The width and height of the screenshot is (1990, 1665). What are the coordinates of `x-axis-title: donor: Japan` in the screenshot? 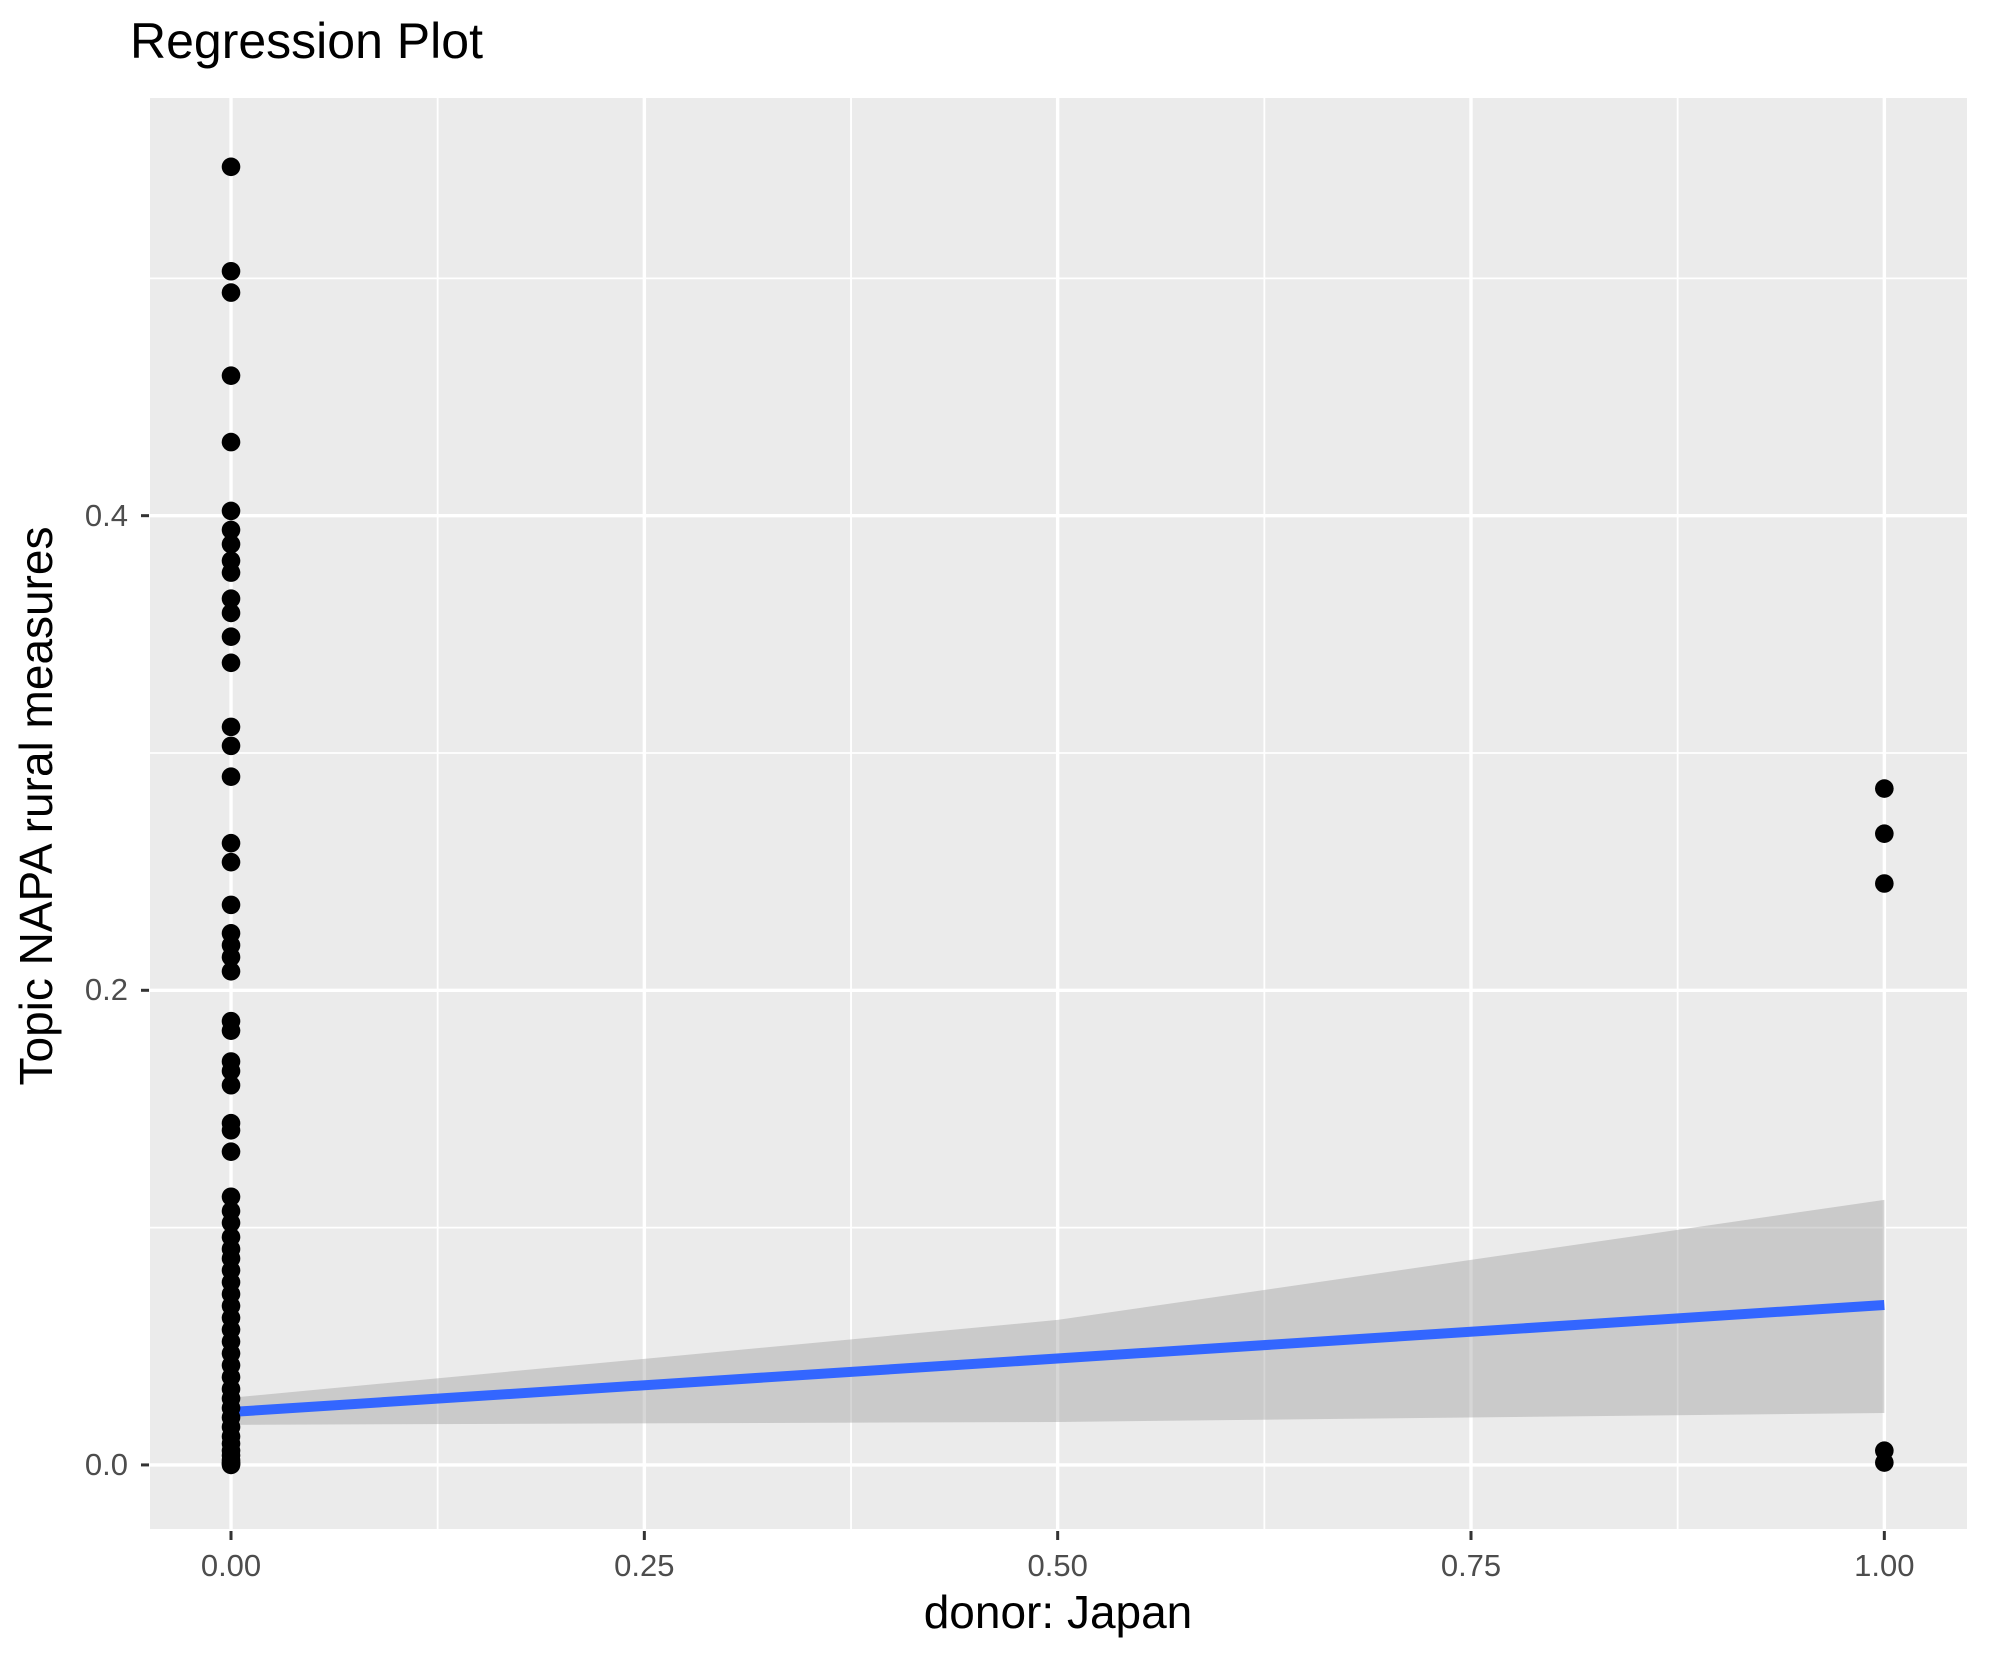 It's located at (1058, 1612).